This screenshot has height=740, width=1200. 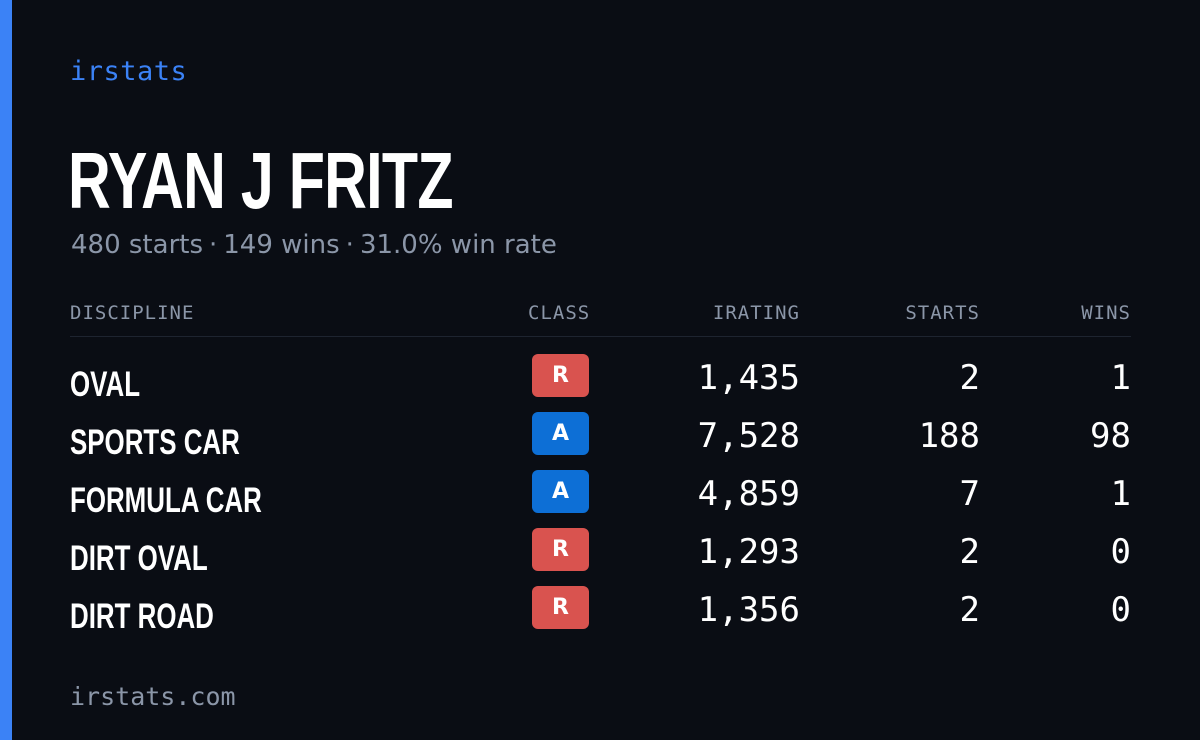 What do you see at coordinates (155, 442) in the screenshot?
I see `discipline-cell: SPORTS CAR` at bounding box center [155, 442].